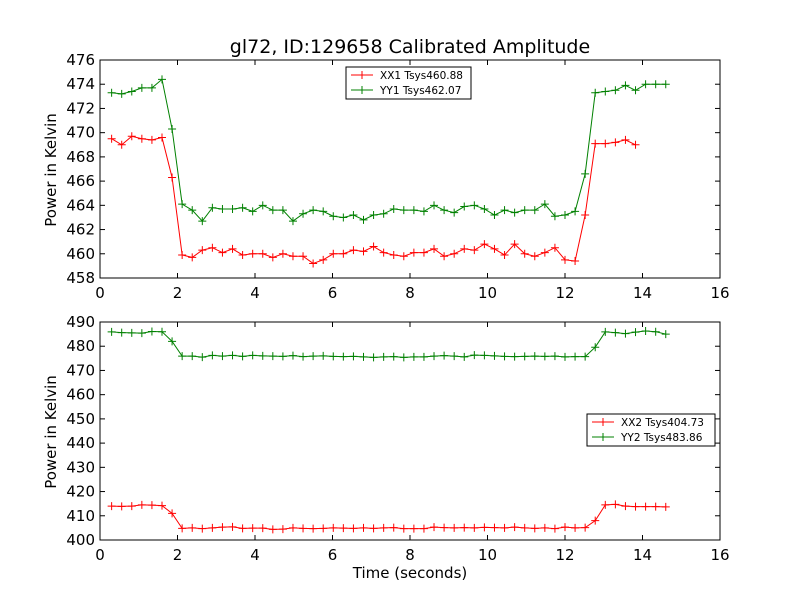 The height and width of the screenshot is (600, 800). Describe the element at coordinates (410, 293) in the screenshot. I see `top-x-tick-label: 8` at that location.